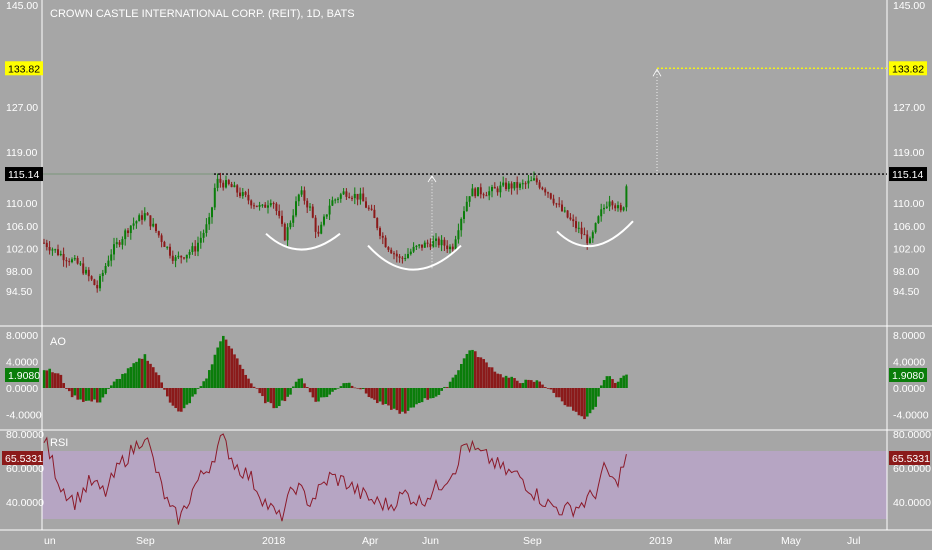 Image resolution: width=932 pixels, height=550 pixels. Describe the element at coordinates (908, 204) in the screenshot. I see `price-tick-right: 110.00` at that location.